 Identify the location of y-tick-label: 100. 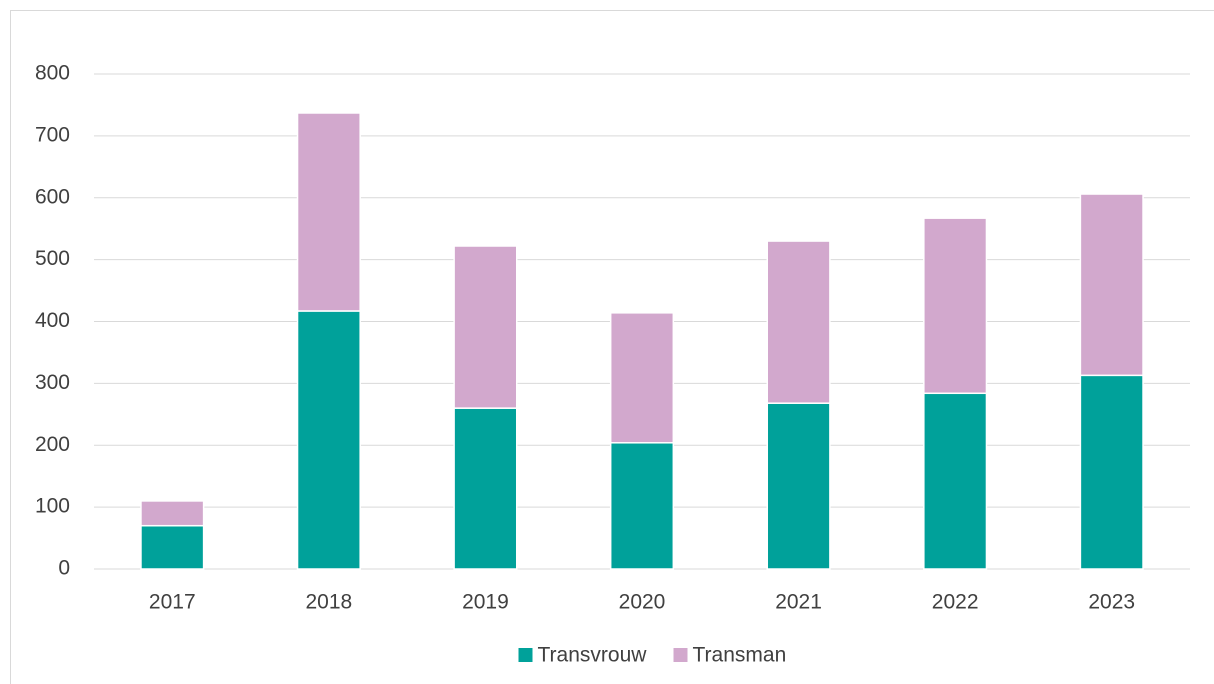
(52, 506).